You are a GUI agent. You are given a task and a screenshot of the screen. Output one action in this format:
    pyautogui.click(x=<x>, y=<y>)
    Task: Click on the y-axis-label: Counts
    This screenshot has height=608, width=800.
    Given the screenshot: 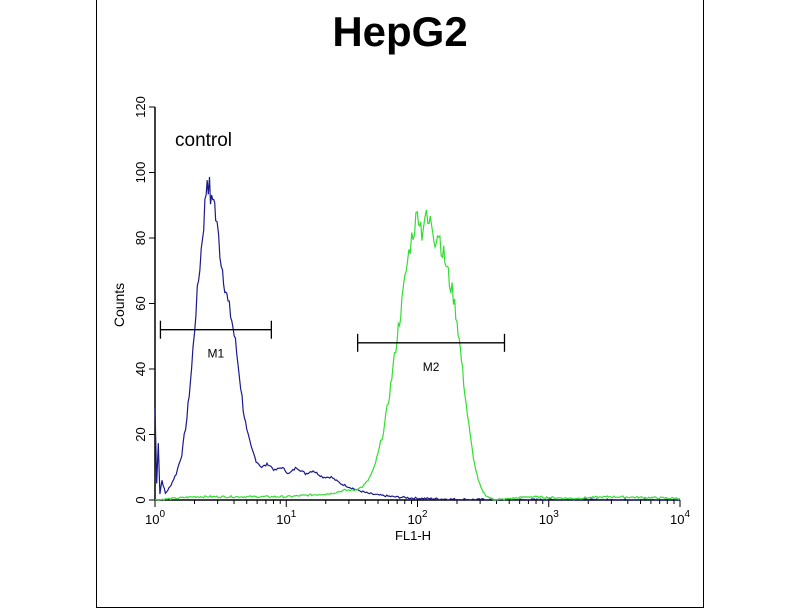 What is the action you would take?
    pyautogui.click(x=119, y=305)
    